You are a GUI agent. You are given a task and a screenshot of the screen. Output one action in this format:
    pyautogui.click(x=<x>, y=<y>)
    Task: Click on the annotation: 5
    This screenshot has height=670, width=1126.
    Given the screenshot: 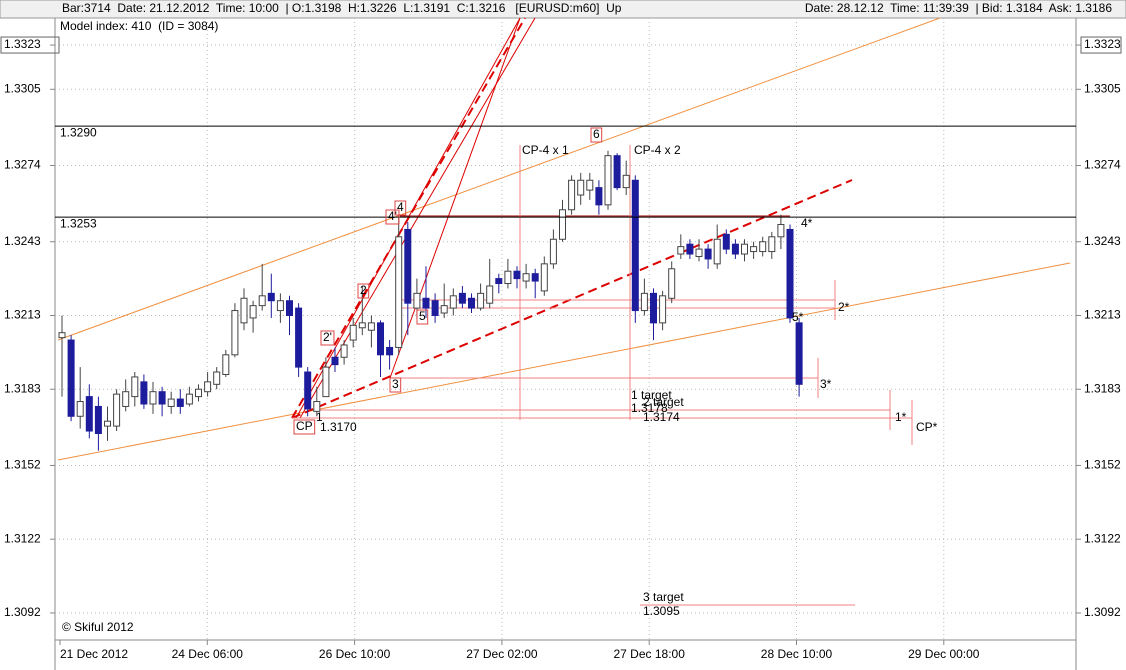 What is the action you would take?
    pyautogui.click(x=422, y=316)
    